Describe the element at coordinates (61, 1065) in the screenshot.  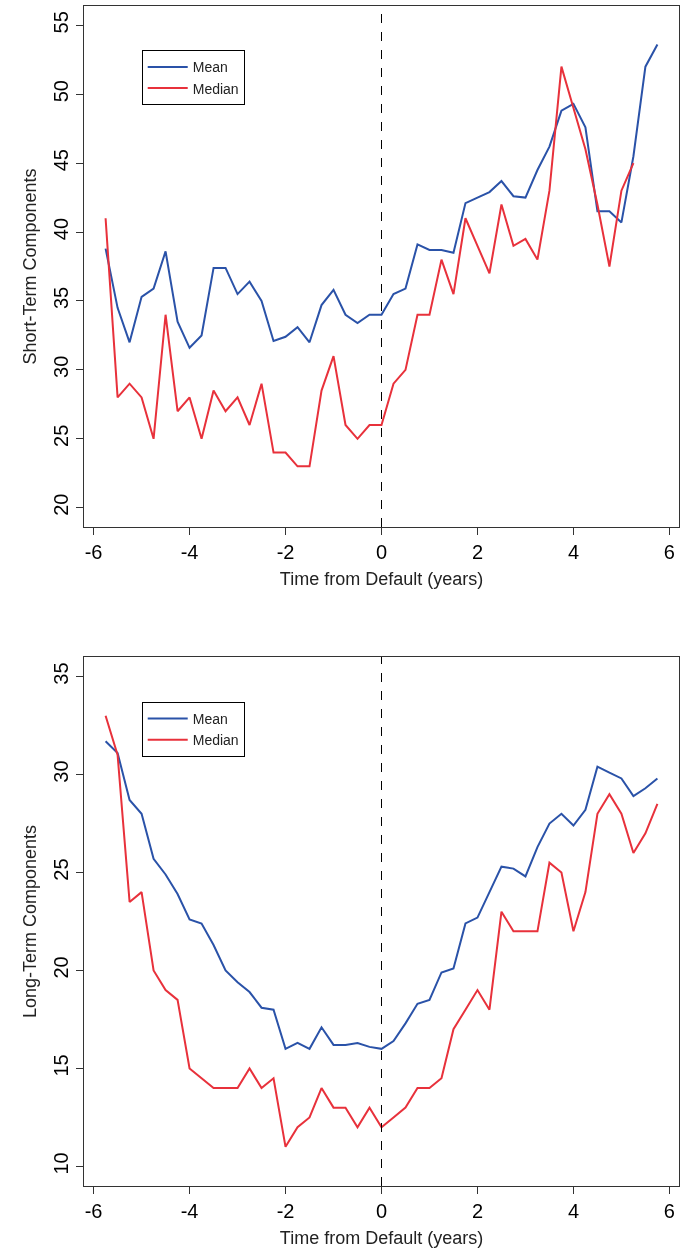
I see `y-tick-label: 15` at that location.